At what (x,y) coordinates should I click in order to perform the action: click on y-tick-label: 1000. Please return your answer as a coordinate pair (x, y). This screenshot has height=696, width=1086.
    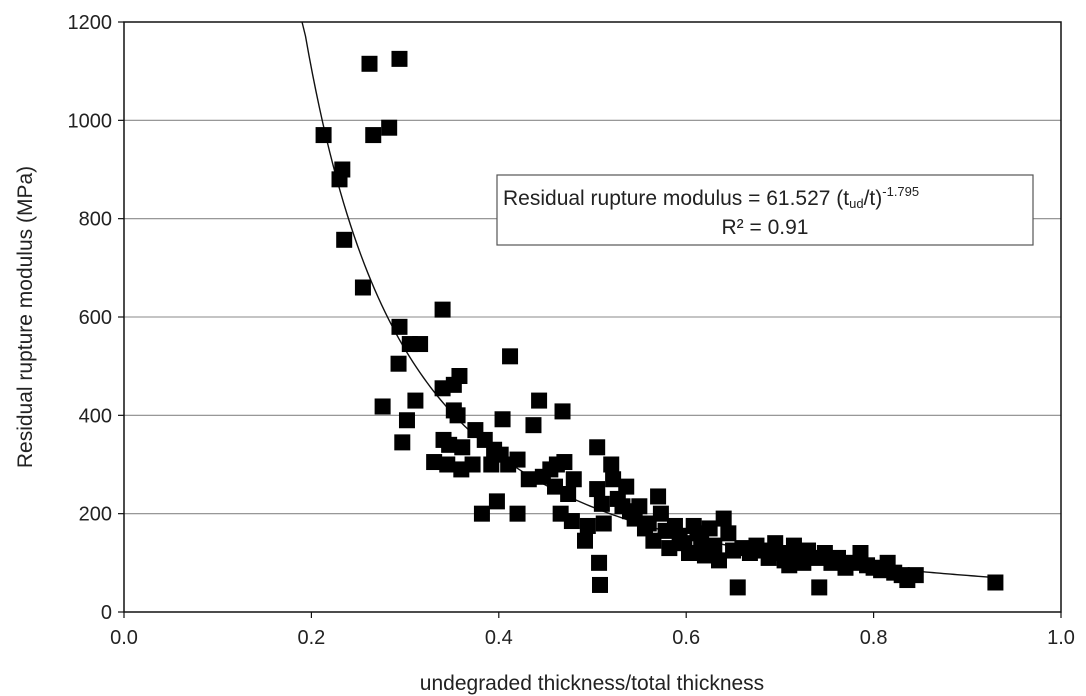
    Looking at the image, I should click on (90, 121).